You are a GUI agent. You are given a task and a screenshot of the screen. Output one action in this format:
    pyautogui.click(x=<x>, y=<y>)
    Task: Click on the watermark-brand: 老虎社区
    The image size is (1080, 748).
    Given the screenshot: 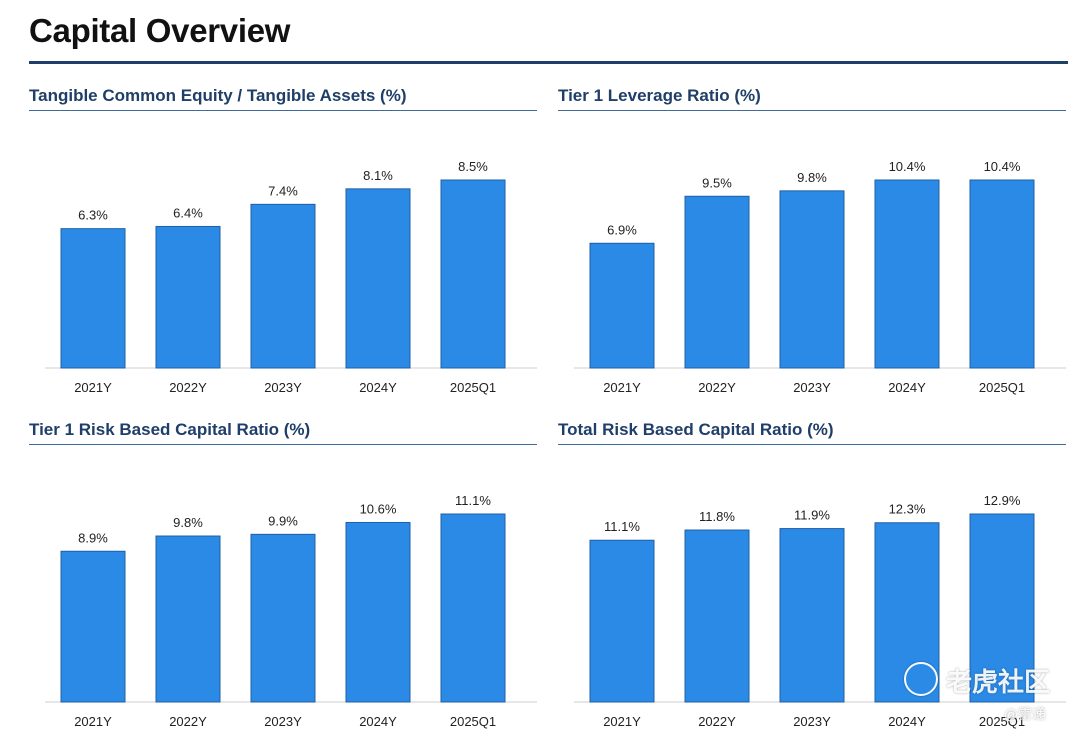 What is the action you would take?
    pyautogui.click(x=998, y=683)
    